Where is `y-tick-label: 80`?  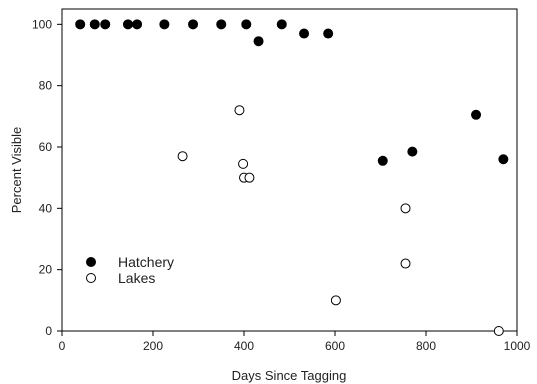
y-tick-label: 80 is located at coordinates (46, 86).